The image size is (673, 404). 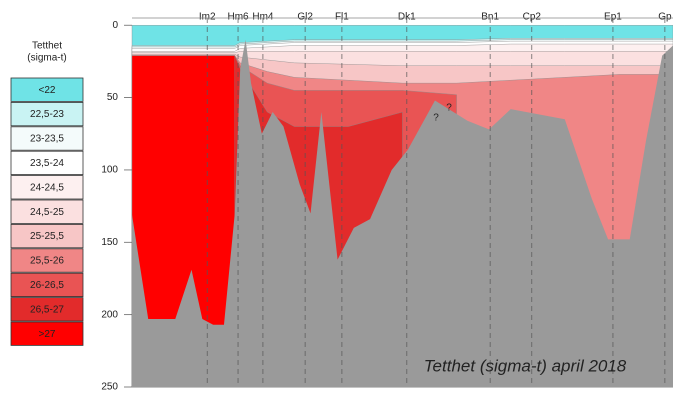 I want to click on station-label: Cp2, so click(x=532, y=17).